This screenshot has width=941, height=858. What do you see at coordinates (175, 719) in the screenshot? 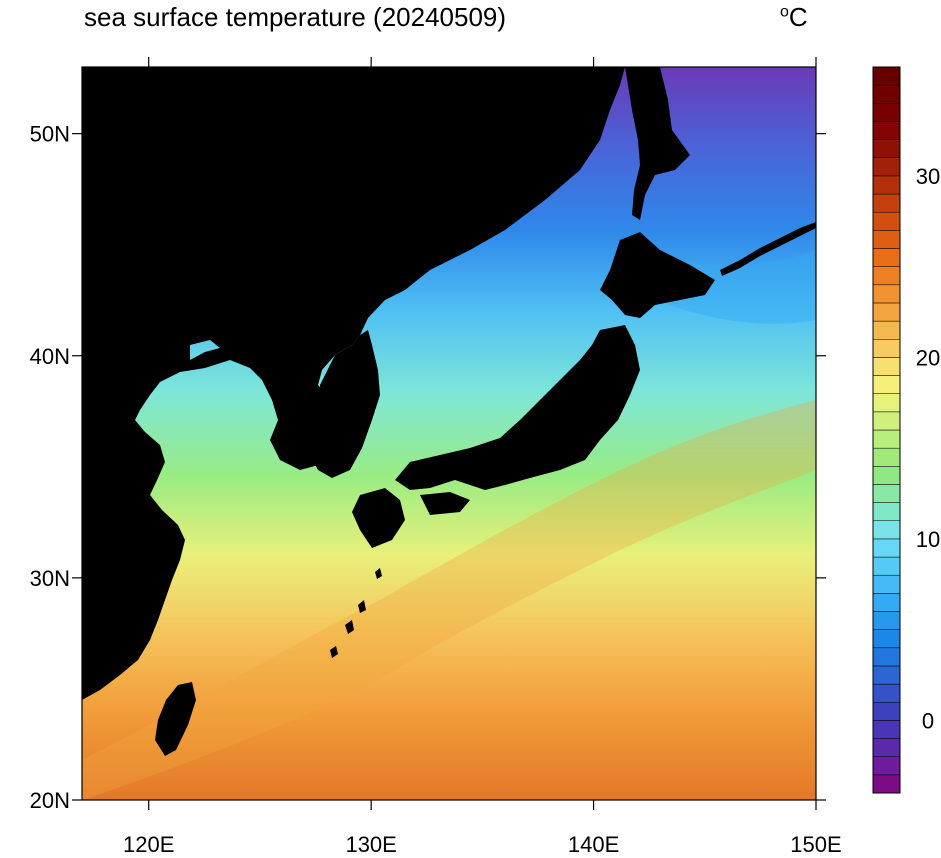
I see `land-taiwan` at bounding box center [175, 719].